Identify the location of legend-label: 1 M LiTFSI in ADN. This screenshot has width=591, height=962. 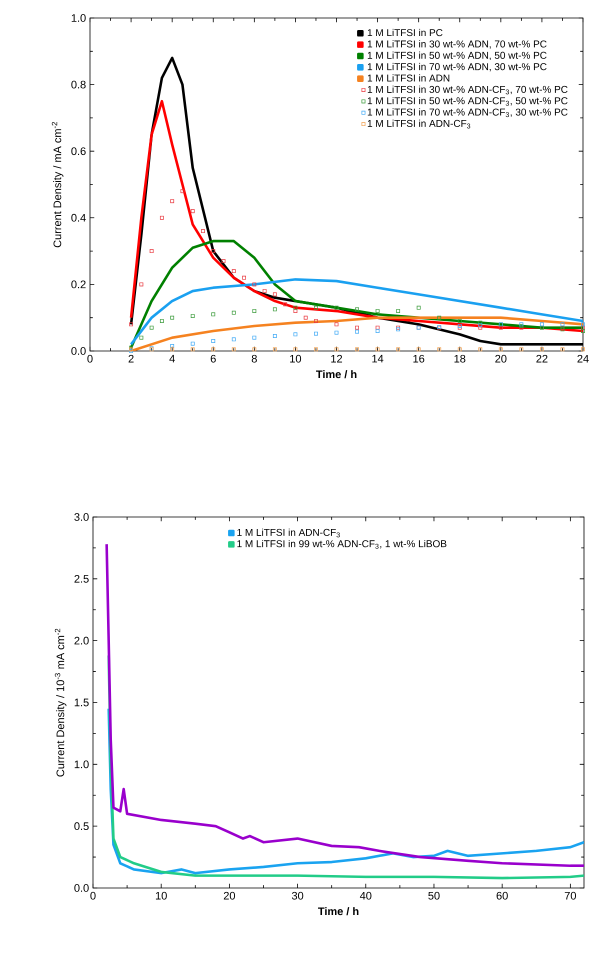
(409, 78).